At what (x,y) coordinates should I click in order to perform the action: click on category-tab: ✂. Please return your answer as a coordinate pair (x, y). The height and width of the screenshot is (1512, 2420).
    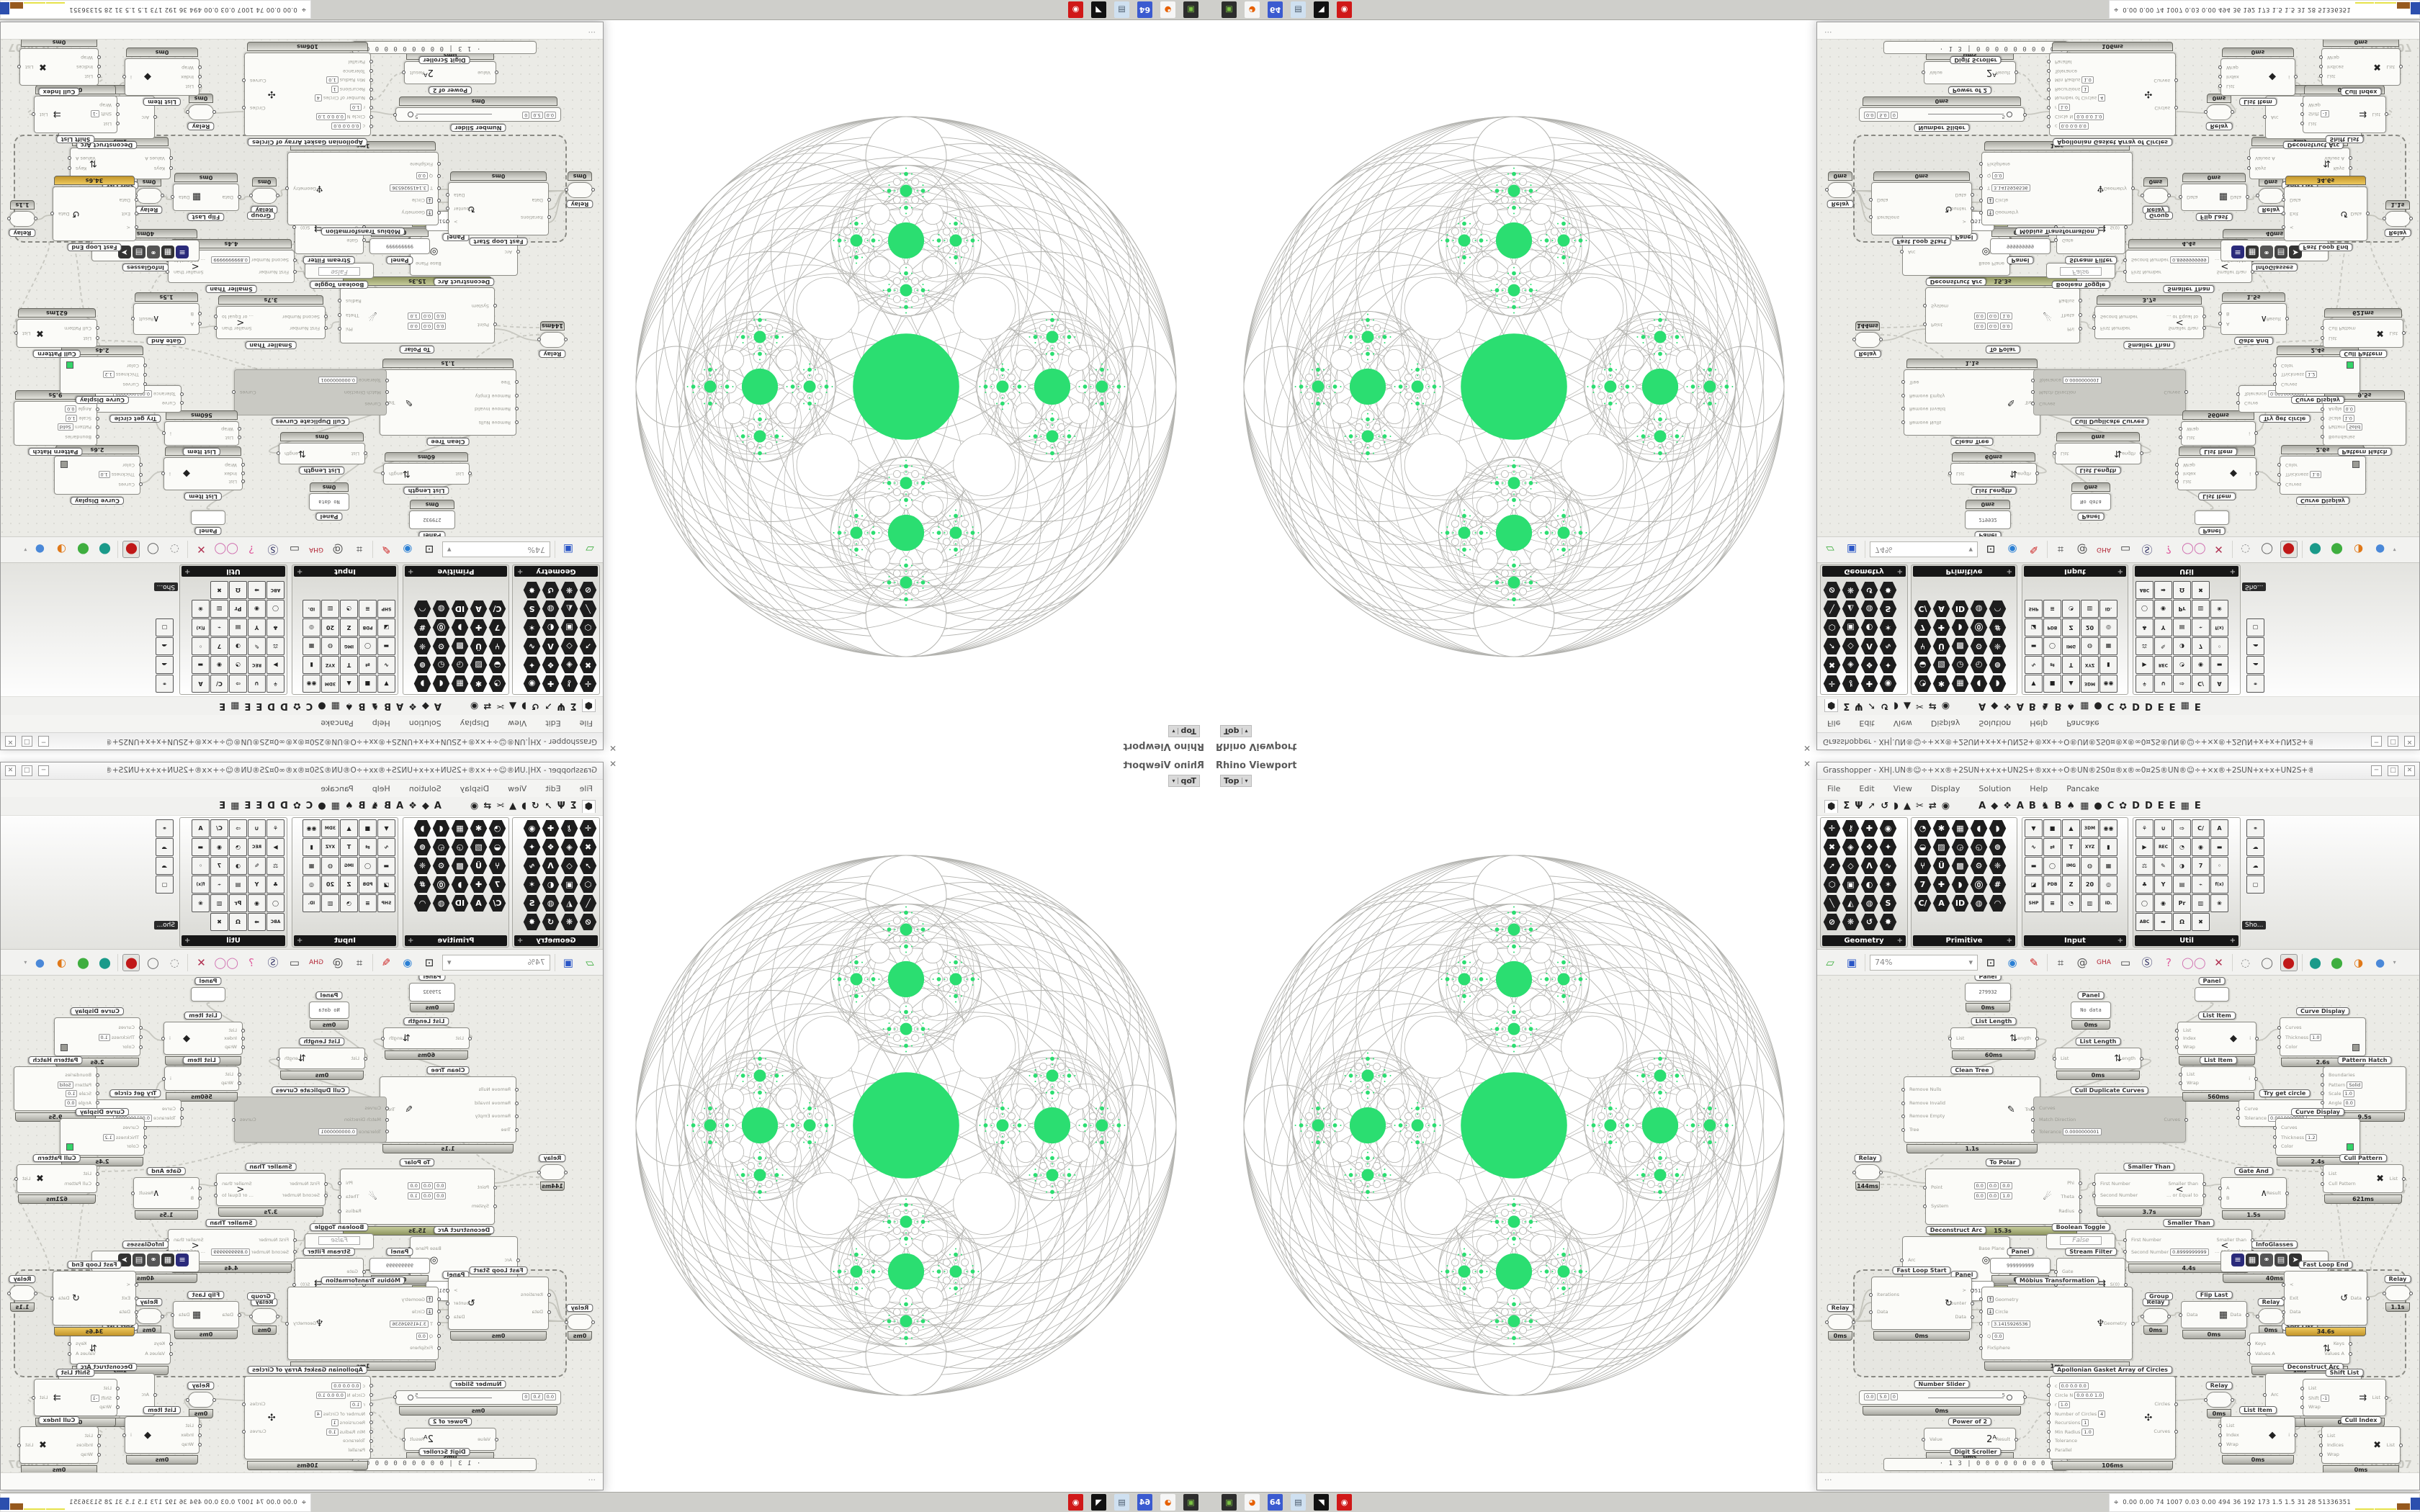
    Looking at the image, I should click on (500, 806).